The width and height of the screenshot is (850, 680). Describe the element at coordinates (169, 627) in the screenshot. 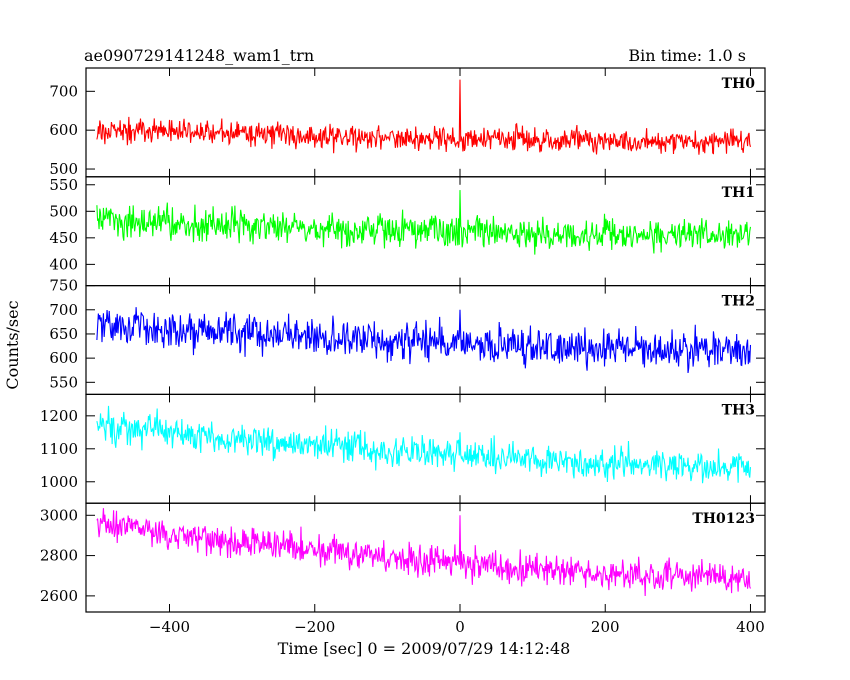

I see `x-tick-label: −400` at that location.